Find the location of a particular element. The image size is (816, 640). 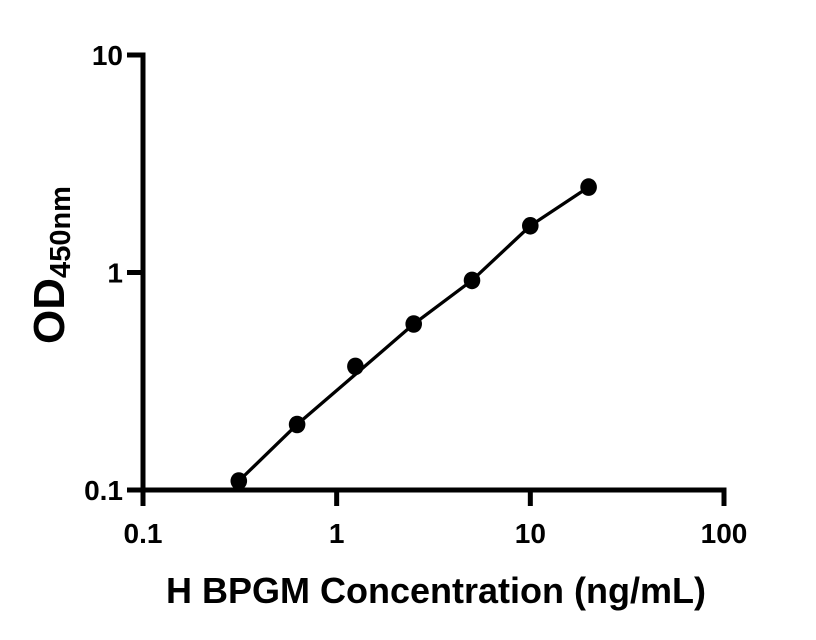

y-axis-tick-label: 10 is located at coordinates (107, 55).